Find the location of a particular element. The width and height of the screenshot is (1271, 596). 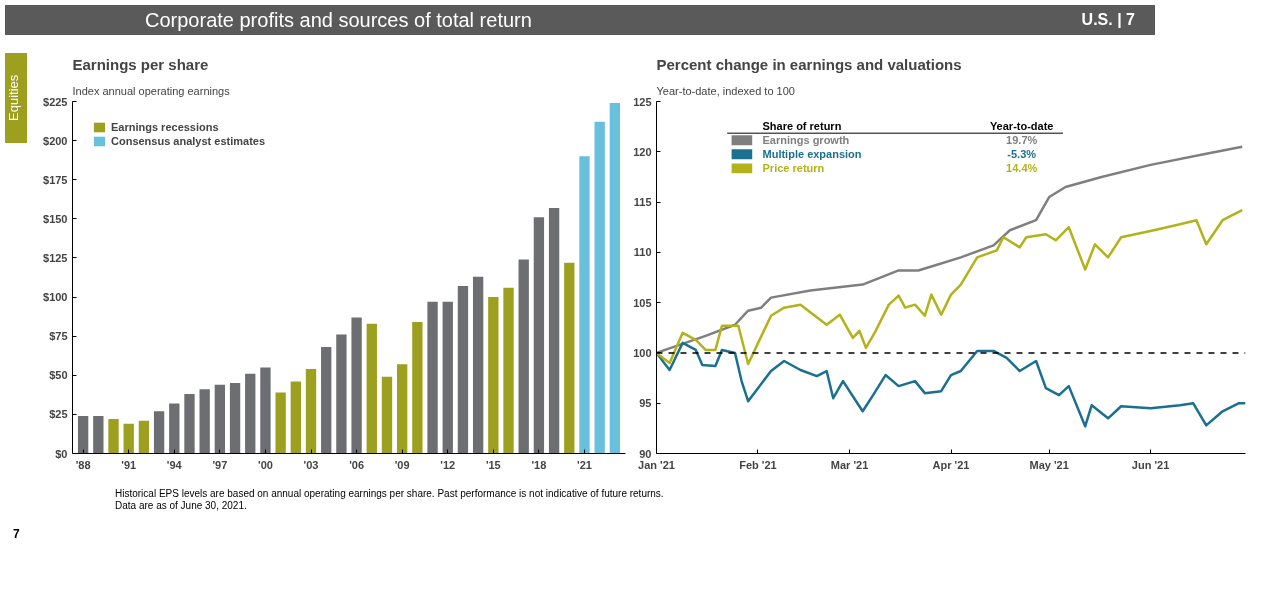

text: U.S. | 7 is located at coordinates (1108, 19).